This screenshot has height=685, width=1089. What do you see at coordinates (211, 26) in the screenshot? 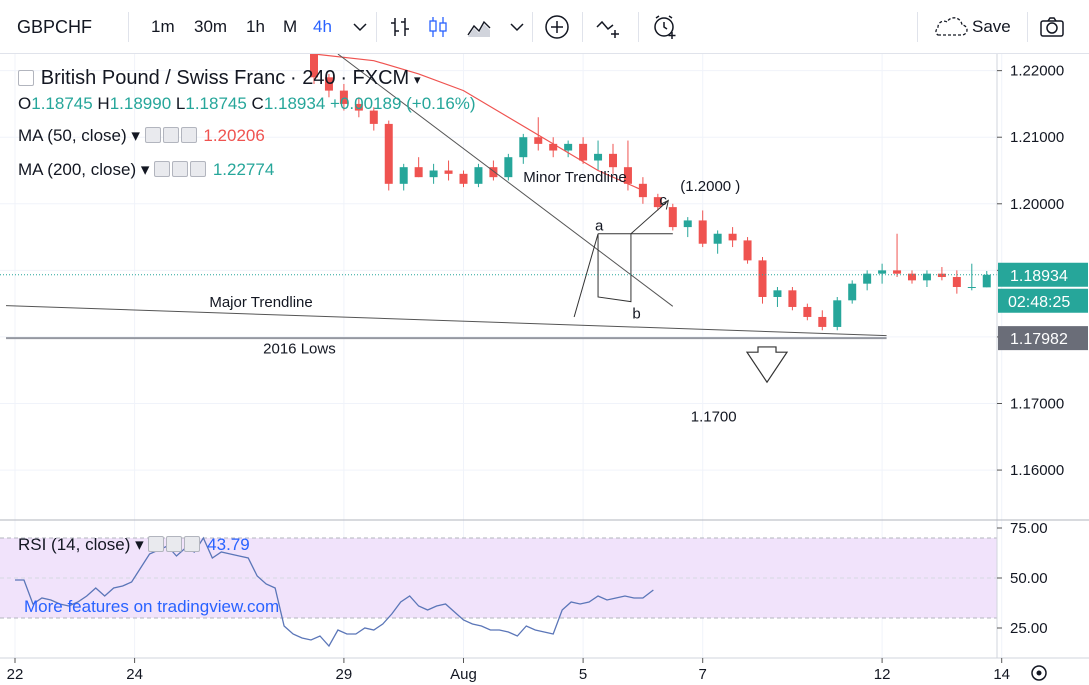
I see `timeframe-30m: 30m` at bounding box center [211, 26].